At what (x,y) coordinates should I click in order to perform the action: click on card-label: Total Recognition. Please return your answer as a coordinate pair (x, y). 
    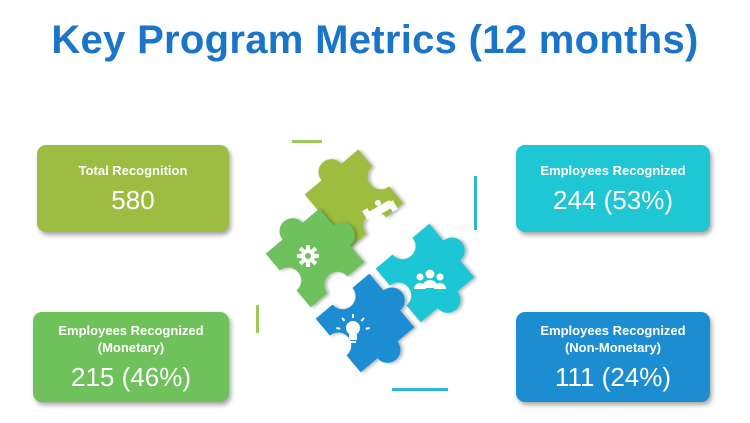
    Looking at the image, I should click on (133, 170).